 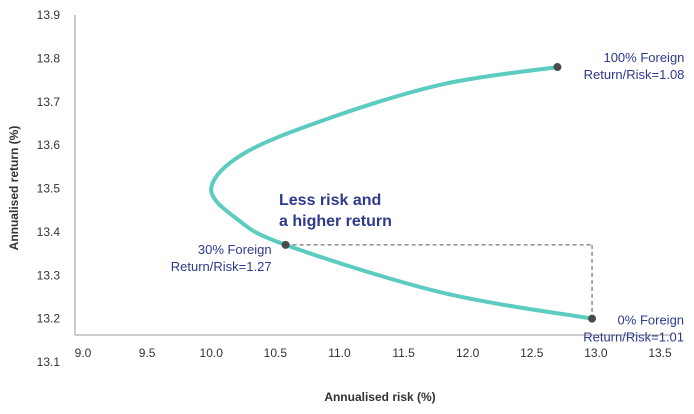 What do you see at coordinates (651, 320) in the screenshot?
I see `portfolio-label-line1: 0% Foreign` at bounding box center [651, 320].